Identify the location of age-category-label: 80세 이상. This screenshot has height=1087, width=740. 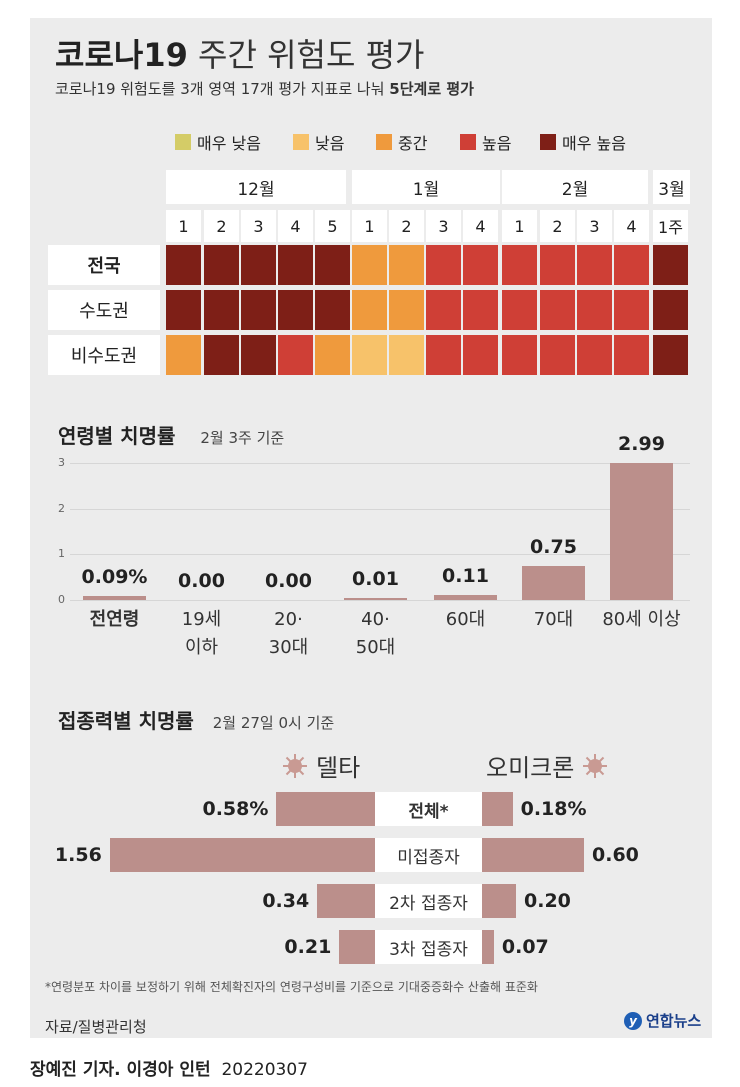
(642, 620).